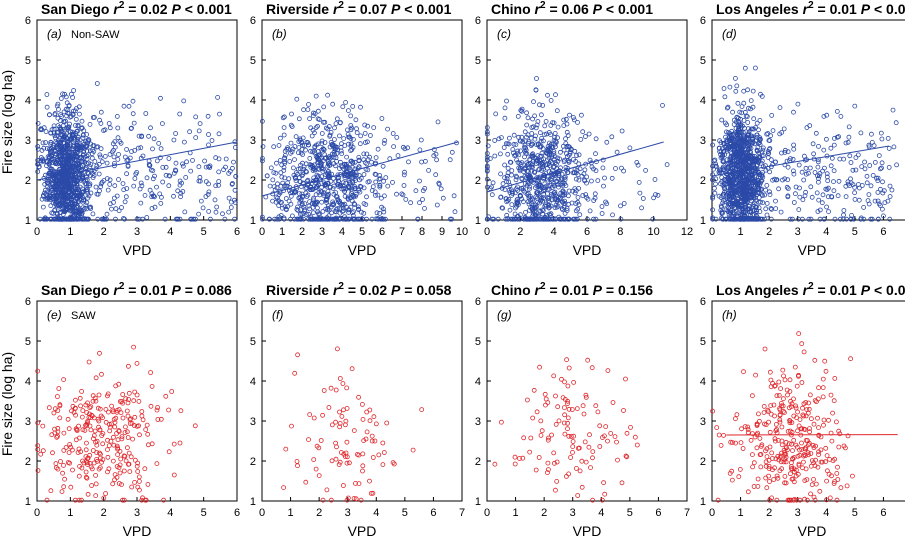 The image size is (905, 538). What do you see at coordinates (654, 232) in the screenshot?
I see `x-tick-label: 10` at bounding box center [654, 232].